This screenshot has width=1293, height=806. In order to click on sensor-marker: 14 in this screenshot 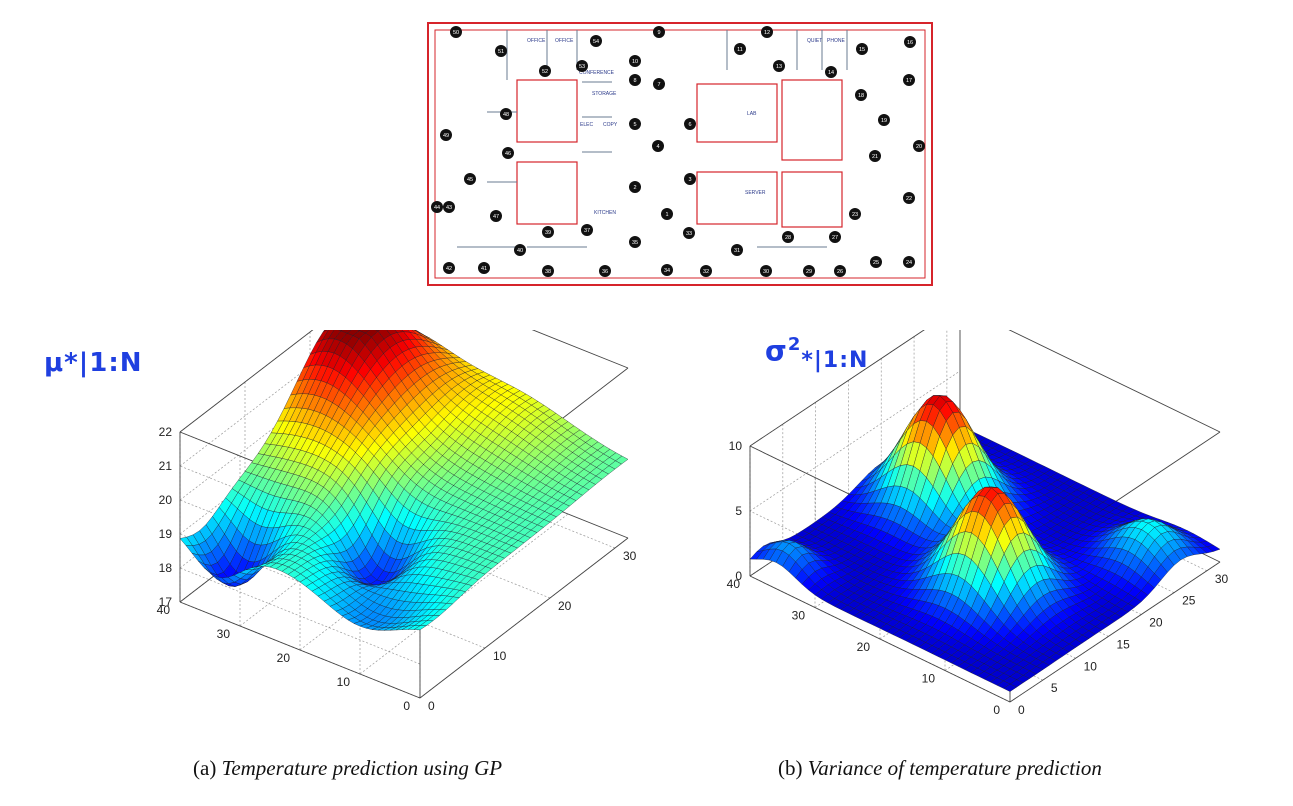, I will do `click(831, 72)`.